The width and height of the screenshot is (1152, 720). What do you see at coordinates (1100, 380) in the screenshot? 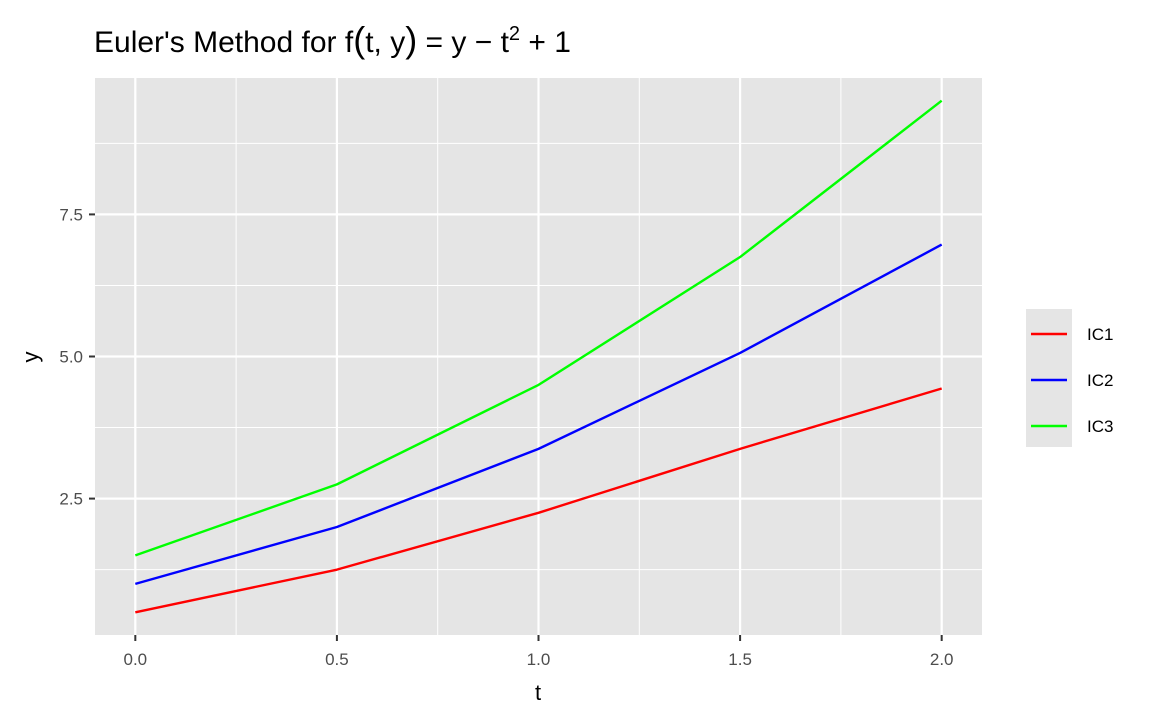
I see `legend-label-ic2: IC2` at bounding box center [1100, 380].